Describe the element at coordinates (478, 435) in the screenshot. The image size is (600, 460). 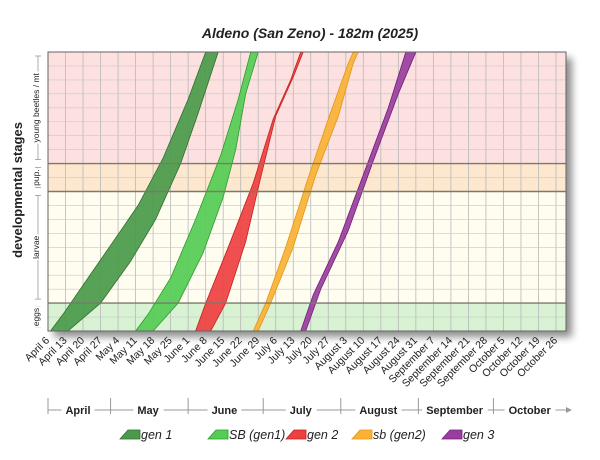
I see `legend-entry-4: gen 3` at that location.